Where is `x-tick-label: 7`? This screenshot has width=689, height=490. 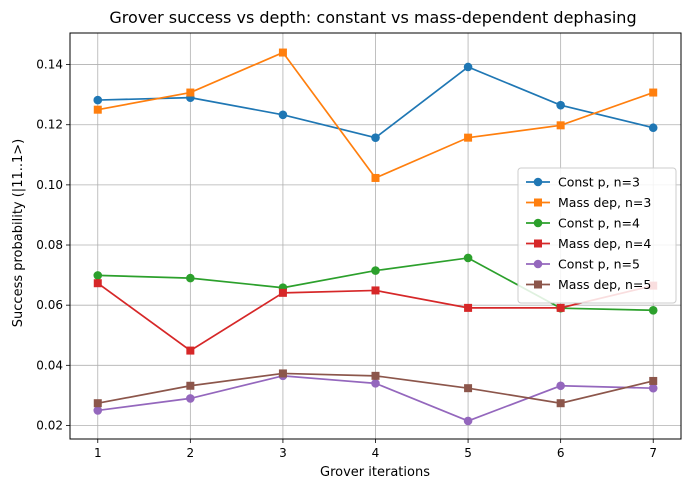
x-tick-label: 7 is located at coordinates (653, 453).